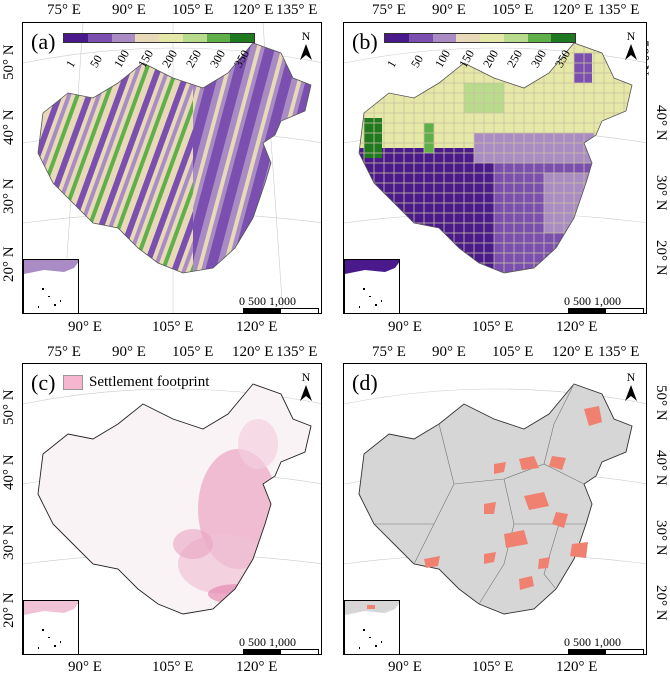  I want to click on north-arrow-icon-c: N, so click(306, 387).